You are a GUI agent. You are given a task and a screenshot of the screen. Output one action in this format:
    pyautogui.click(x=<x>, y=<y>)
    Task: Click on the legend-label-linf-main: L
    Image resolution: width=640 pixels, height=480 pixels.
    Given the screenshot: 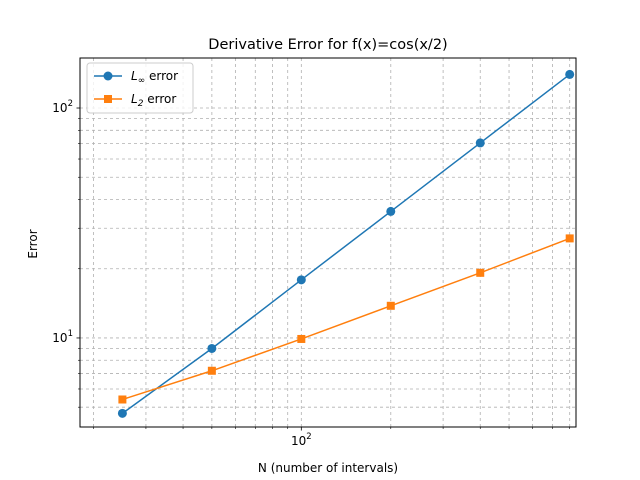 What is the action you would take?
    pyautogui.click(x=134, y=76)
    